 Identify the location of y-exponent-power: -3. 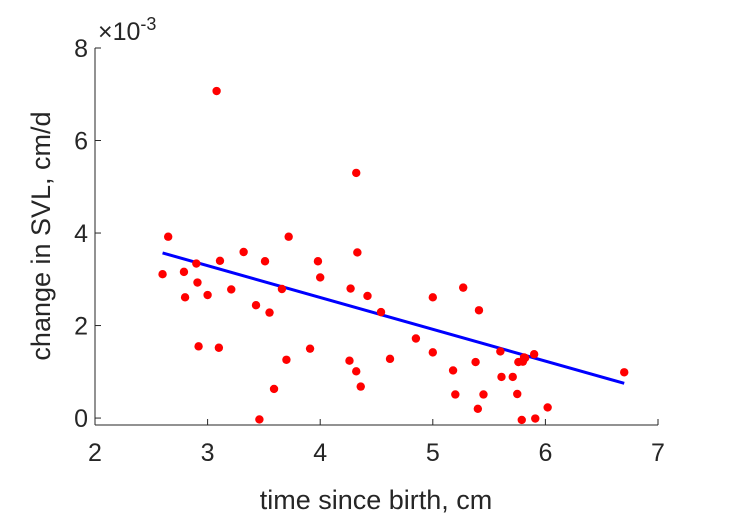
(148, 24).